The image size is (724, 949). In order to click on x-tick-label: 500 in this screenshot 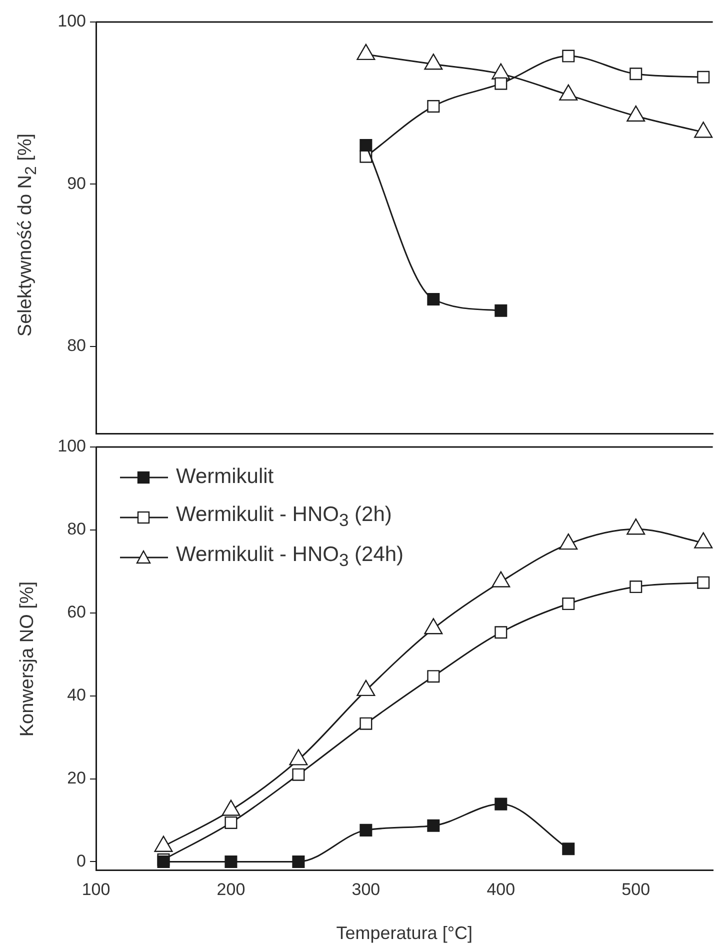, I will do `click(636, 889)`.